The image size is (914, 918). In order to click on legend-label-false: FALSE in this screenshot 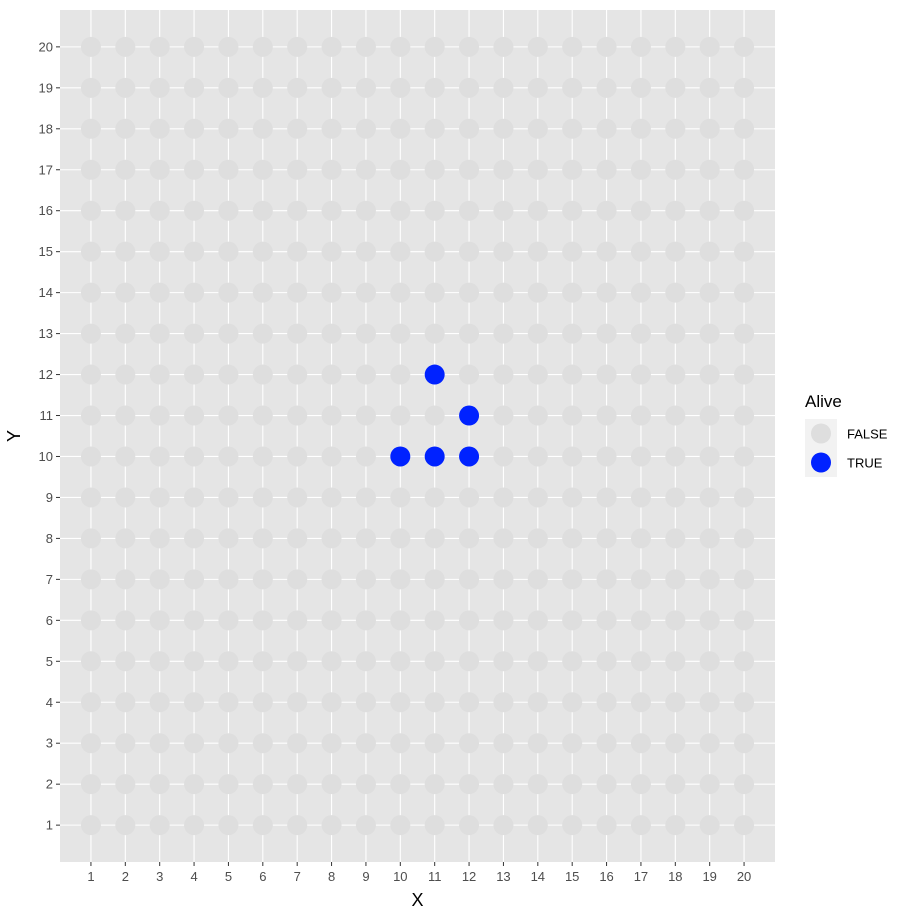, I will do `click(867, 434)`.